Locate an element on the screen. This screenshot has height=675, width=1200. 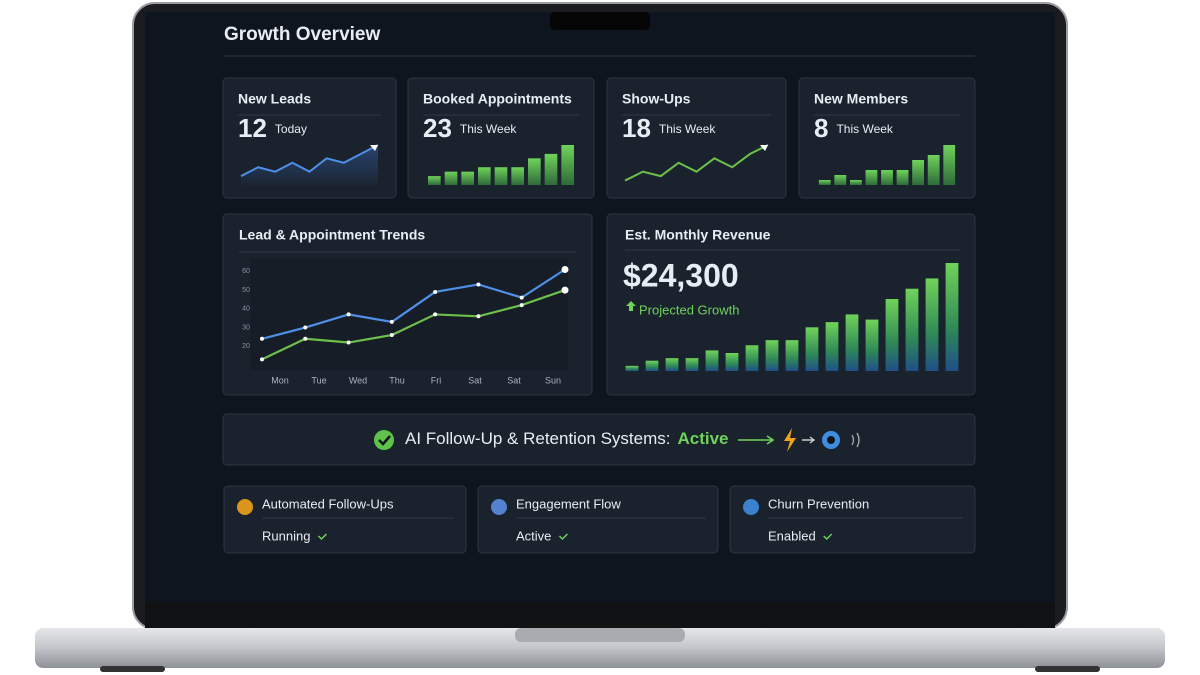
x-tick-label: Sun is located at coordinates (553, 380).